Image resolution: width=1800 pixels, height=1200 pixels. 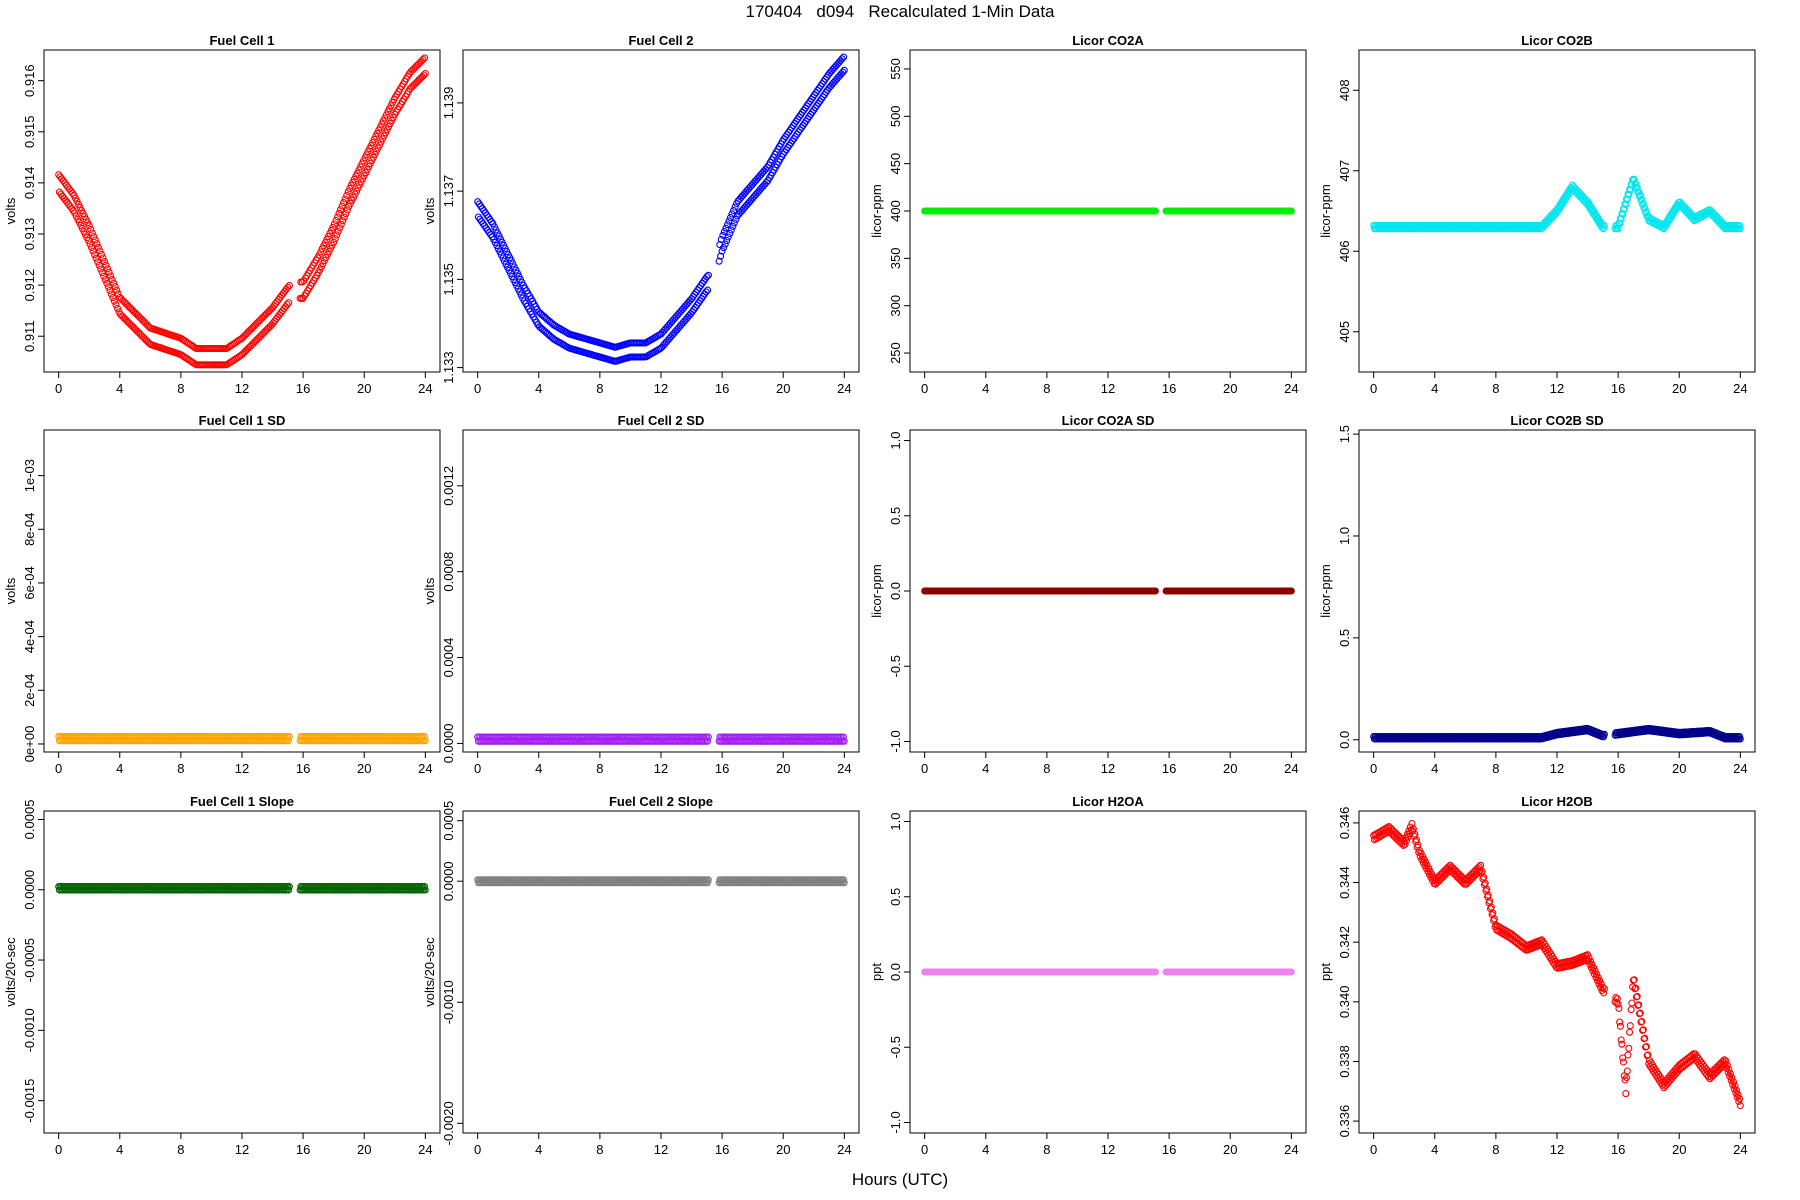 I want to click on y-tick-label: 0.912, so click(x=29, y=285).